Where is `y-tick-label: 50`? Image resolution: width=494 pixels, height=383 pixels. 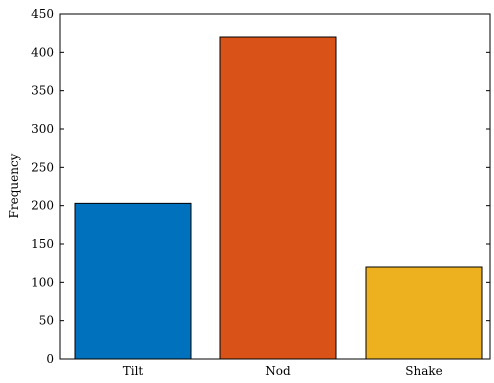 y-tick-label: 50 is located at coordinates (46, 321).